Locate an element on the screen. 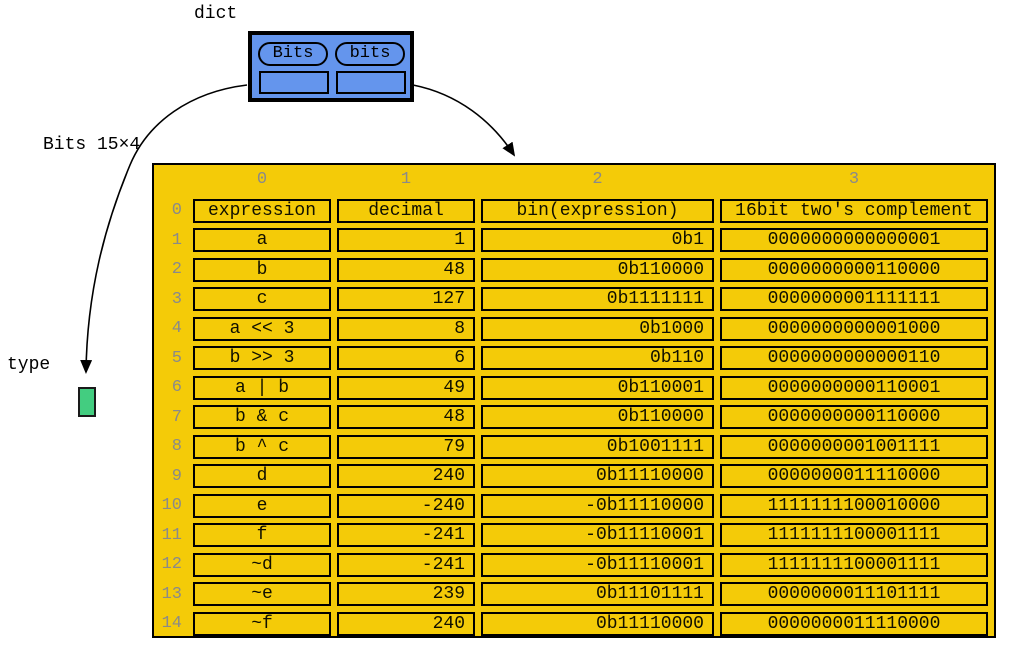  table-cell: 0000000000000001 is located at coordinates (854, 240).